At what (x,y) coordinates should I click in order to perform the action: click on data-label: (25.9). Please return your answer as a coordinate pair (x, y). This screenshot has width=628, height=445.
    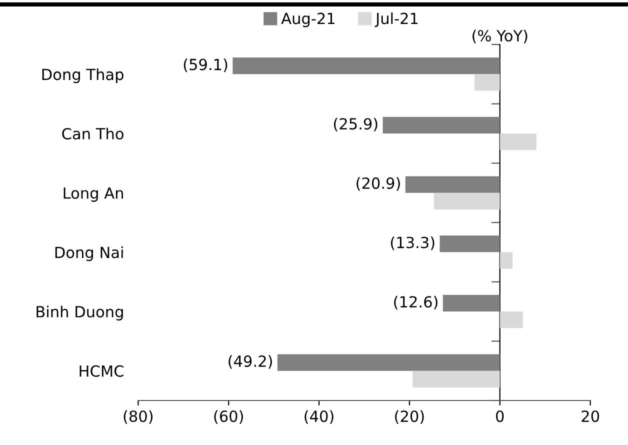
    Looking at the image, I should click on (356, 125).